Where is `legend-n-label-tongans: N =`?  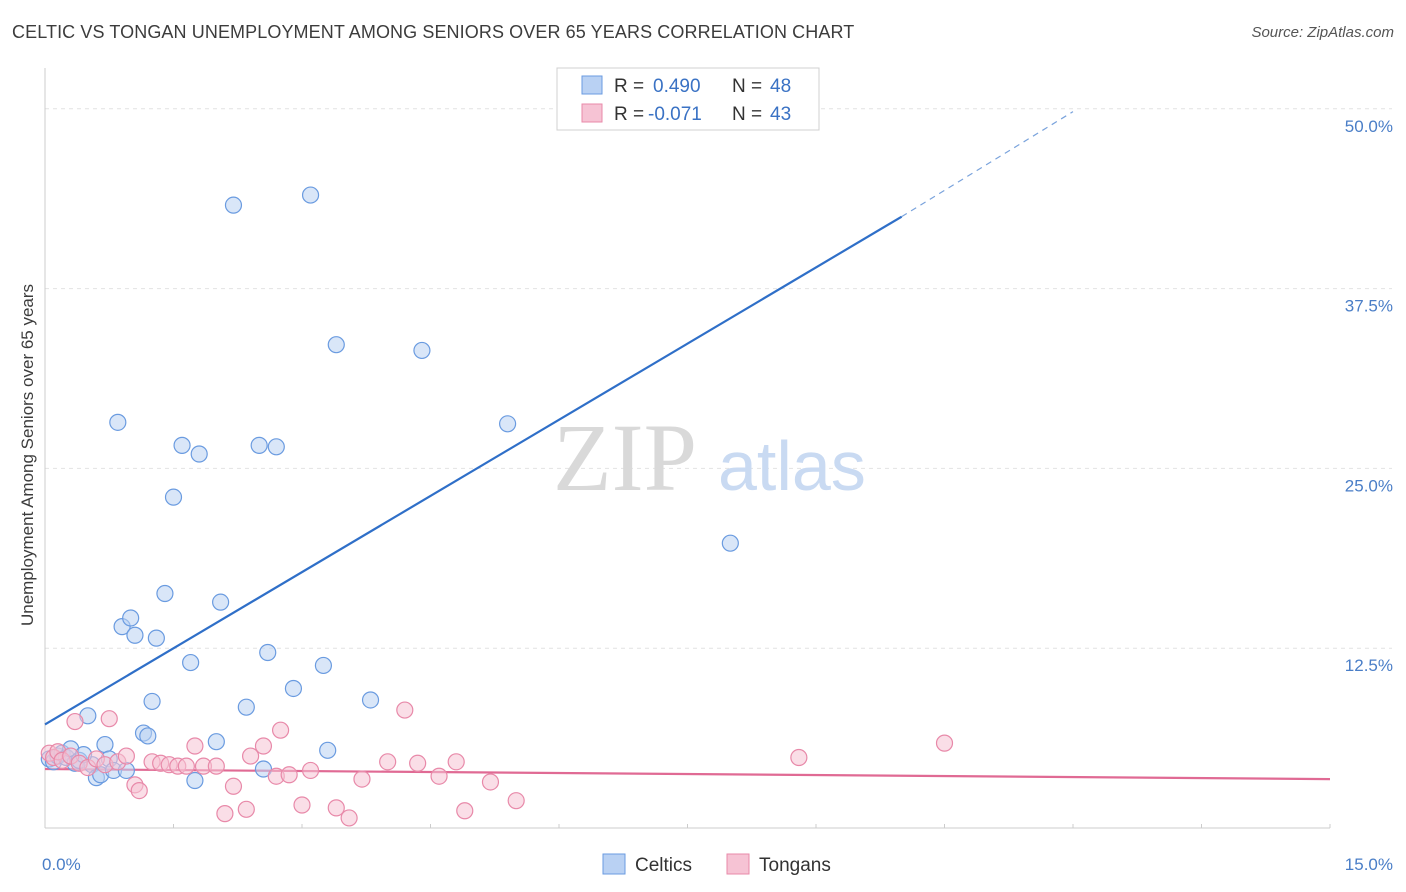 legend-n-label-tongans: N = is located at coordinates (747, 114).